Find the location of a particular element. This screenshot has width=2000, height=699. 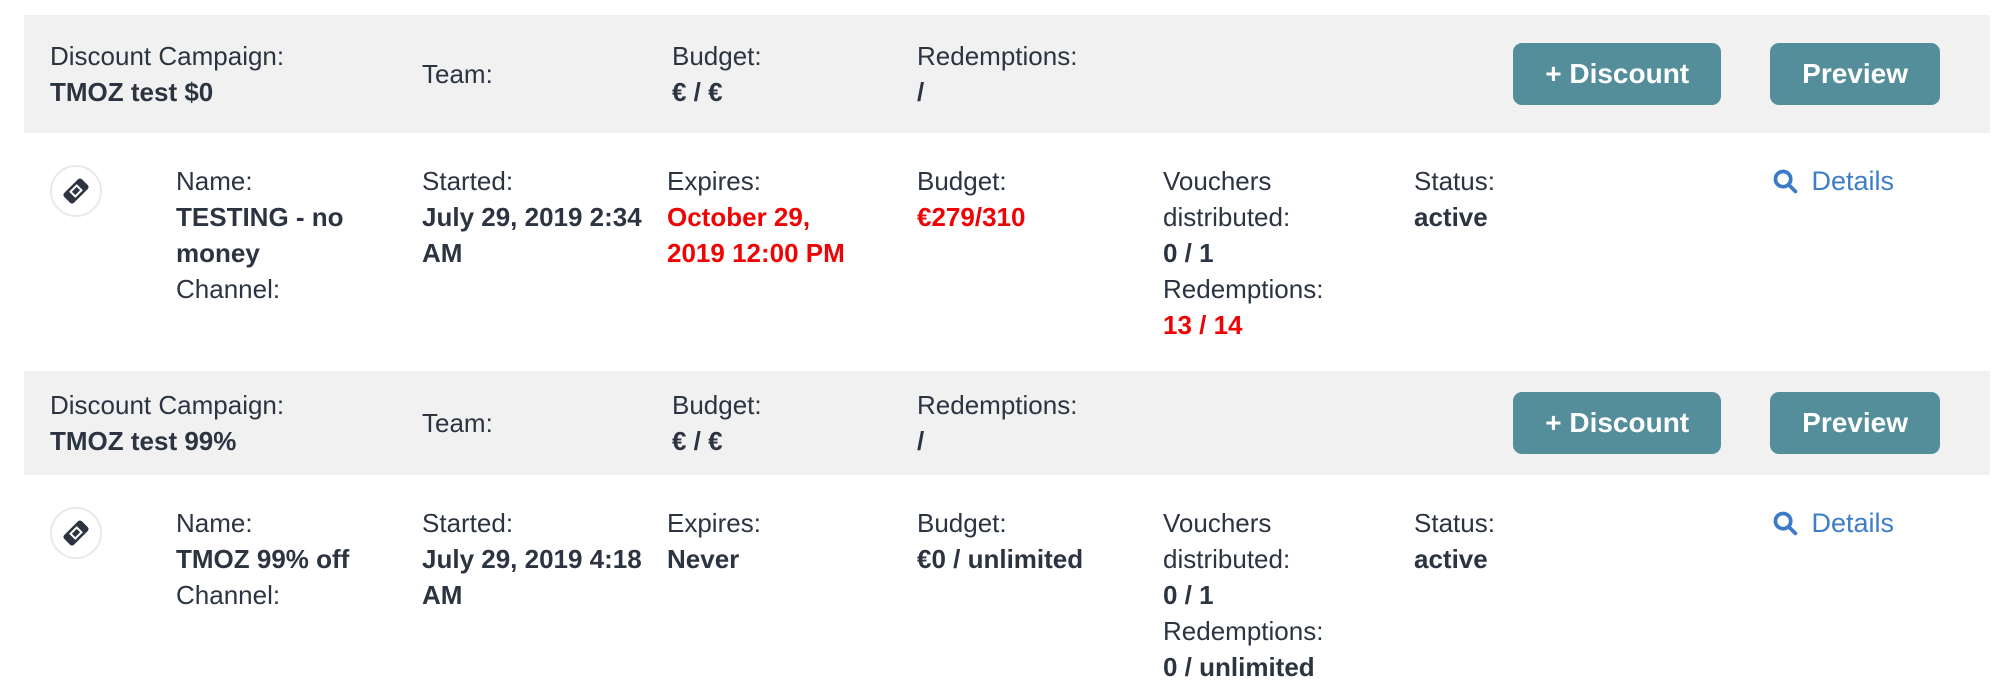

redemptions-value: 13 / 14 is located at coordinates (1203, 325).